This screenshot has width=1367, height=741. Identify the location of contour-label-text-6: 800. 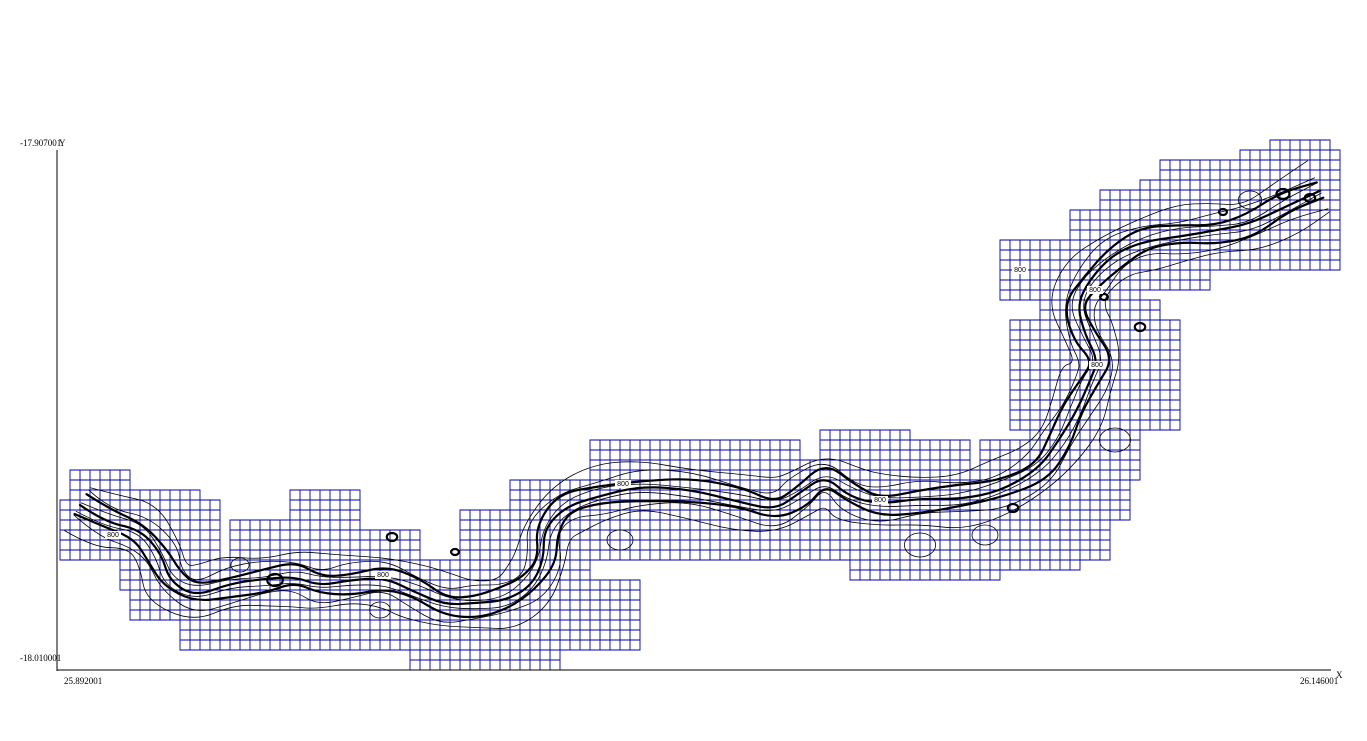
(1097, 365).